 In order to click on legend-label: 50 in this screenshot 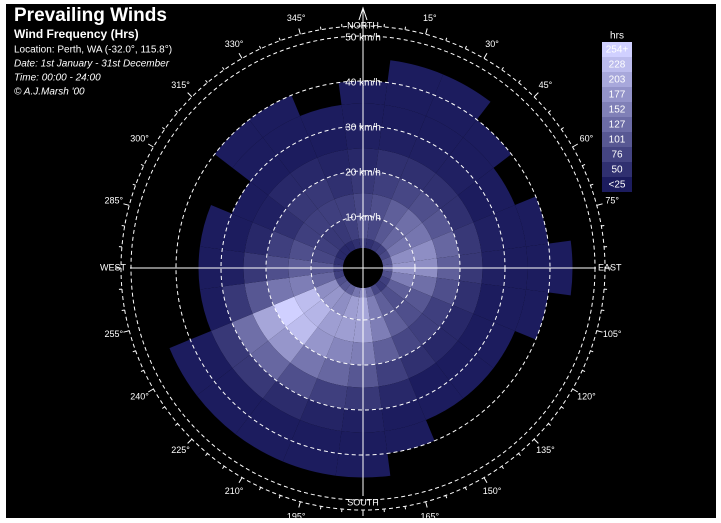, I will do `click(617, 170)`.